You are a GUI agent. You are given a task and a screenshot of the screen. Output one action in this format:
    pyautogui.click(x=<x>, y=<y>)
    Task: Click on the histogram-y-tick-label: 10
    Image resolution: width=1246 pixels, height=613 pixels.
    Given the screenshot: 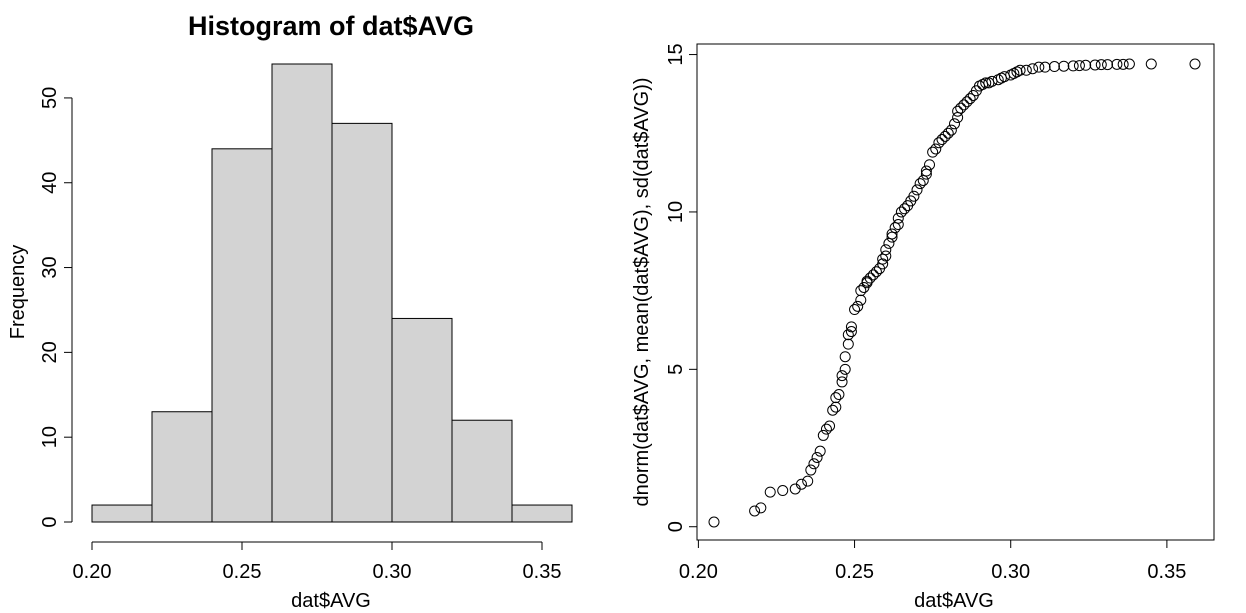 What is the action you would take?
    pyautogui.click(x=50, y=437)
    